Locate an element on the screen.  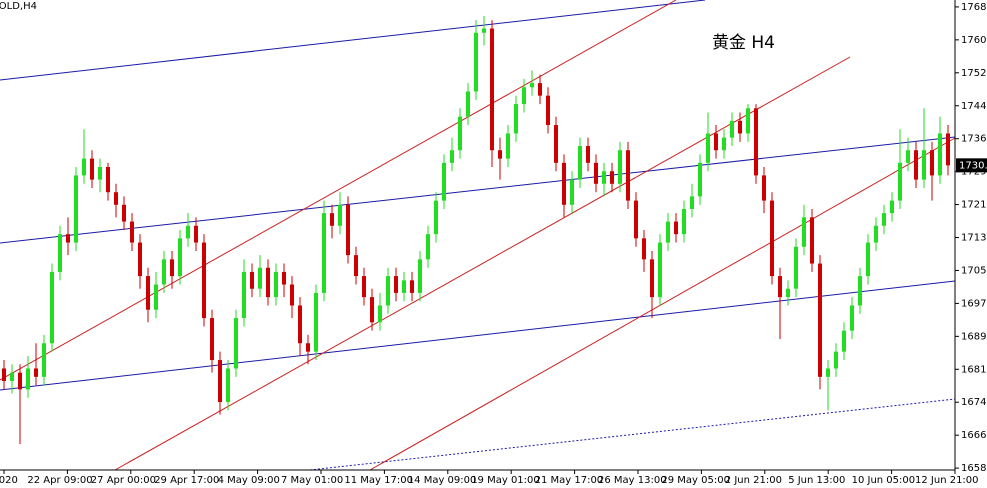
y-tick-label: 1674. is located at coordinates (974, 402).